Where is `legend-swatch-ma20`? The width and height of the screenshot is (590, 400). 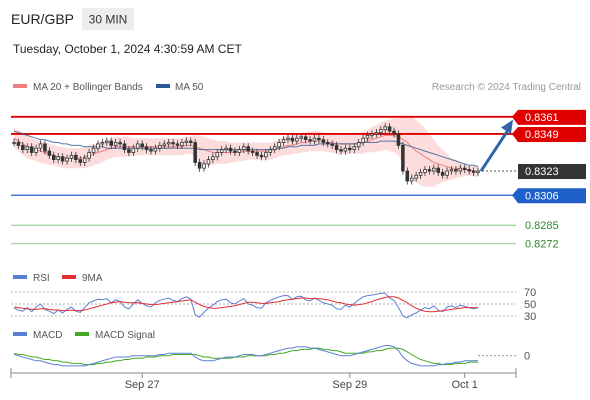
legend-swatch-ma20 is located at coordinates (20, 86).